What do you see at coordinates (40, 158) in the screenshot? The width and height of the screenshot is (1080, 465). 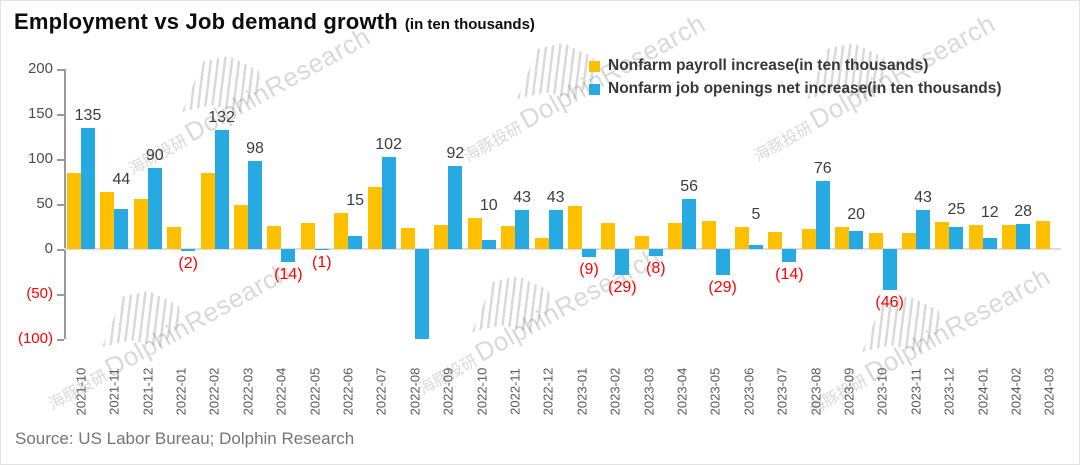 I see `y-axis-tick-label: 100` at bounding box center [40, 158].